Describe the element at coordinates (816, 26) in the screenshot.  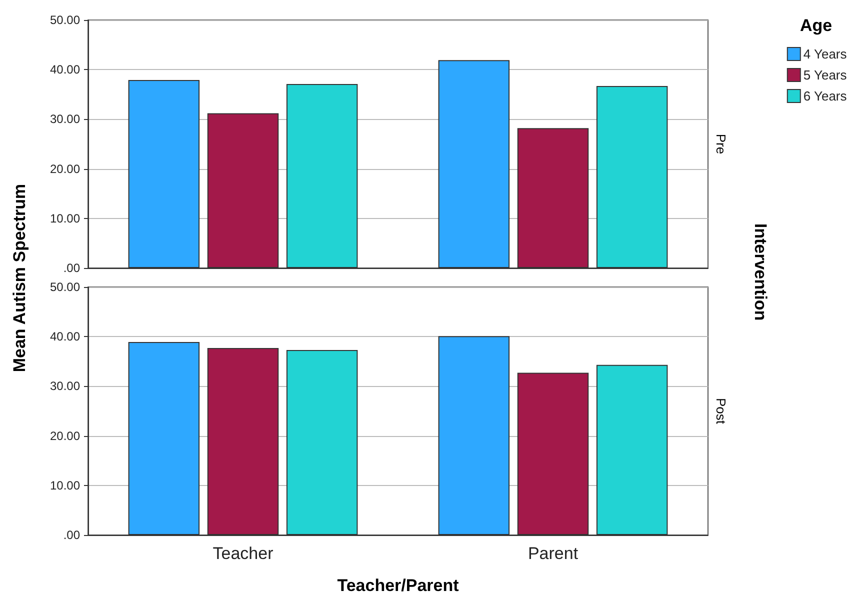
I see `legend-title: Age` at that location.